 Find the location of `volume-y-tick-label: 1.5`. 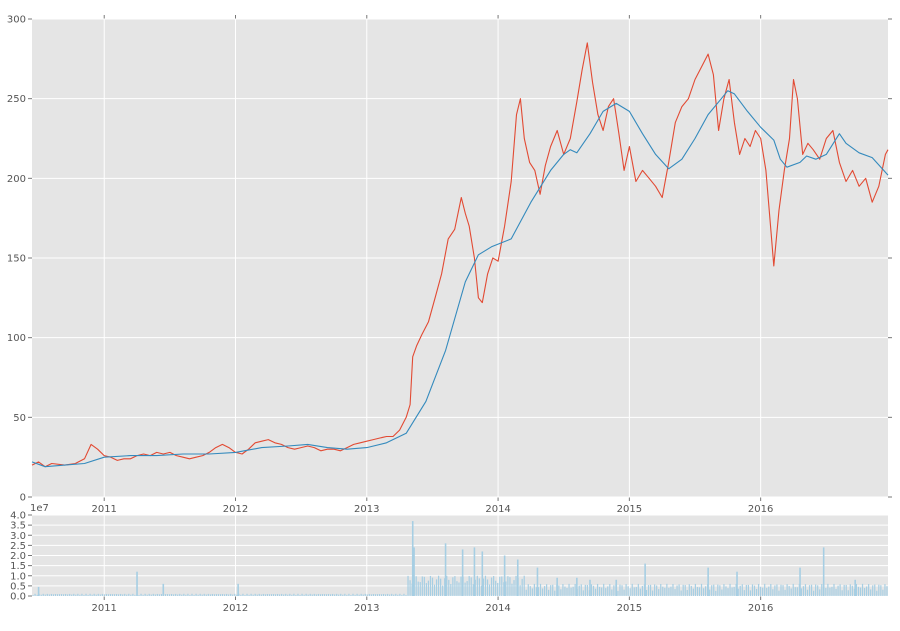

volume-y-tick-label: 1.5 is located at coordinates (18, 566).